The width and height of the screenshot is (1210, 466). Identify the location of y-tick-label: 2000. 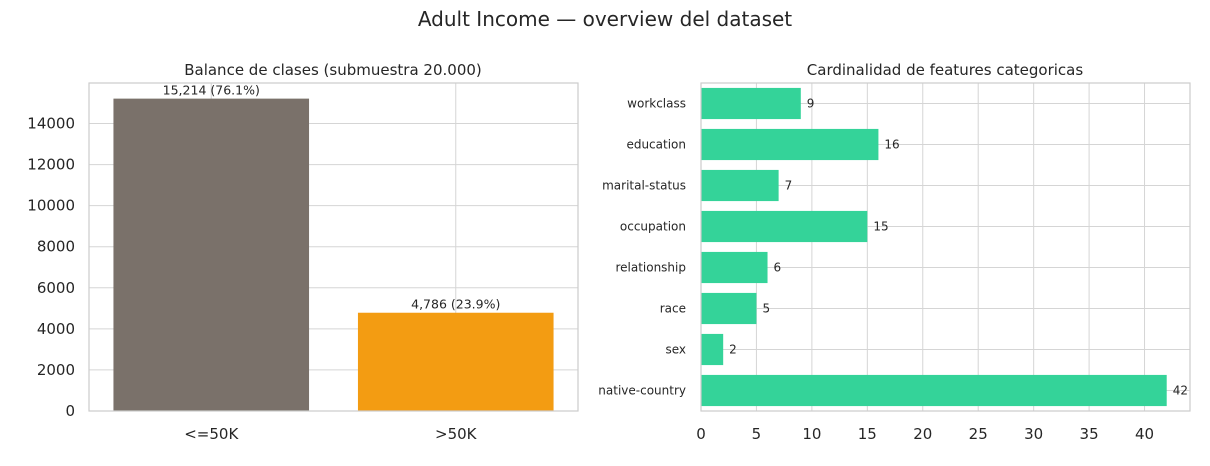
(56, 370).